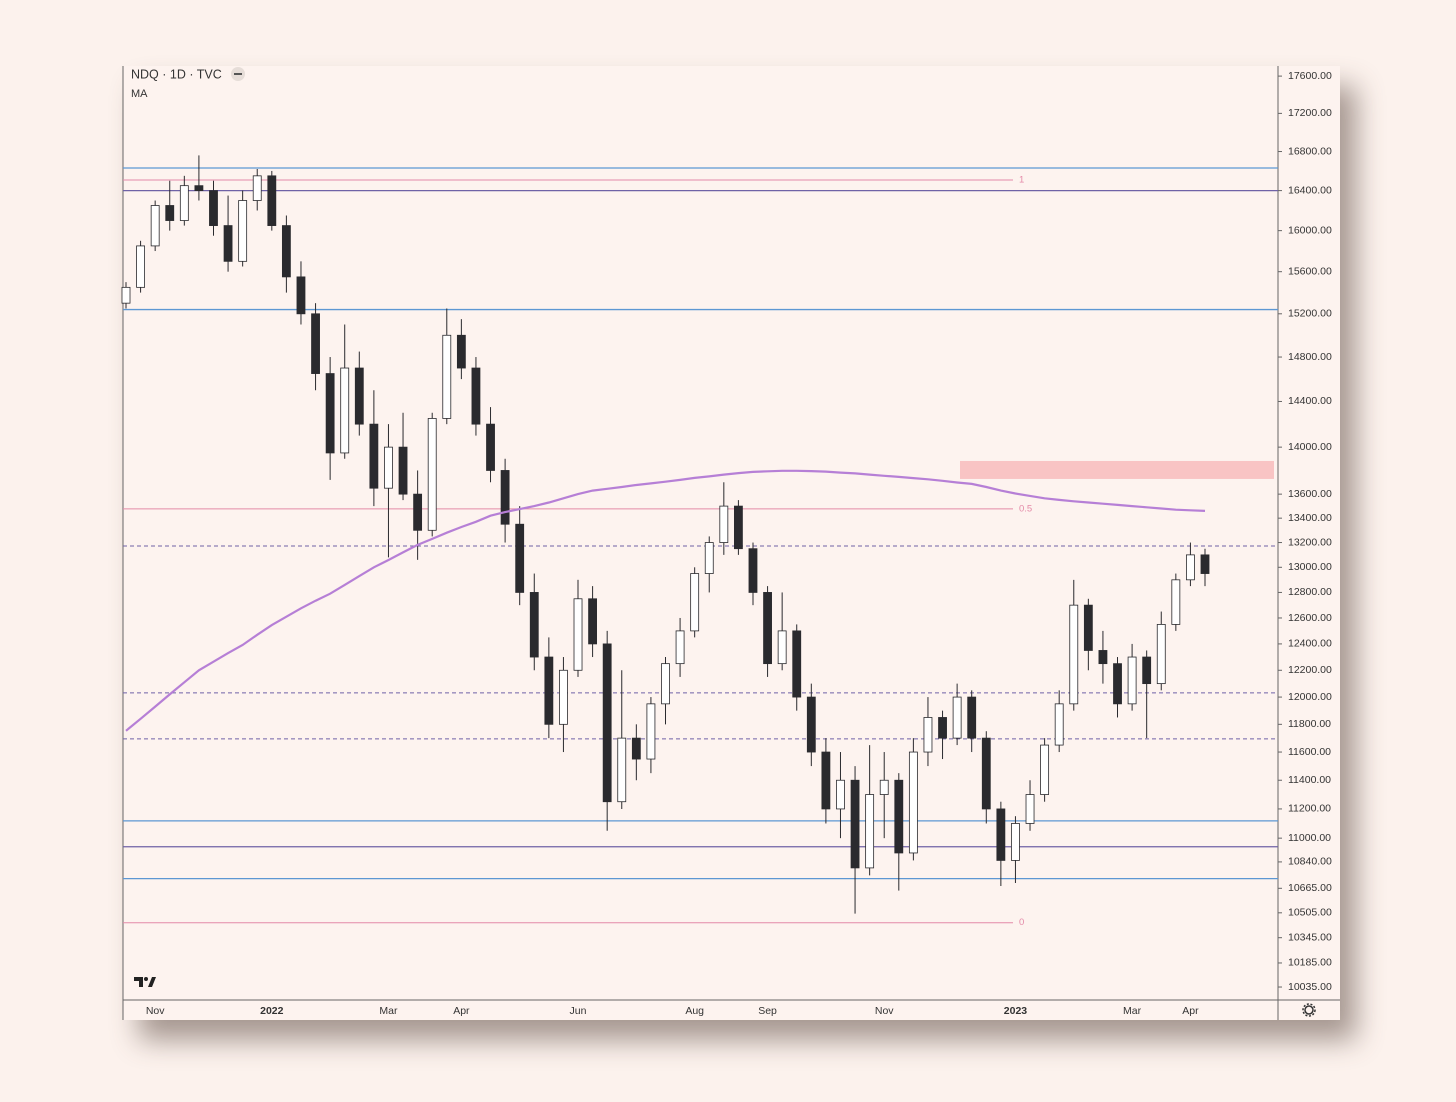 The height and width of the screenshot is (1102, 1456). What do you see at coordinates (1021, 922) in the screenshot?
I see `fib-label: 0` at bounding box center [1021, 922].